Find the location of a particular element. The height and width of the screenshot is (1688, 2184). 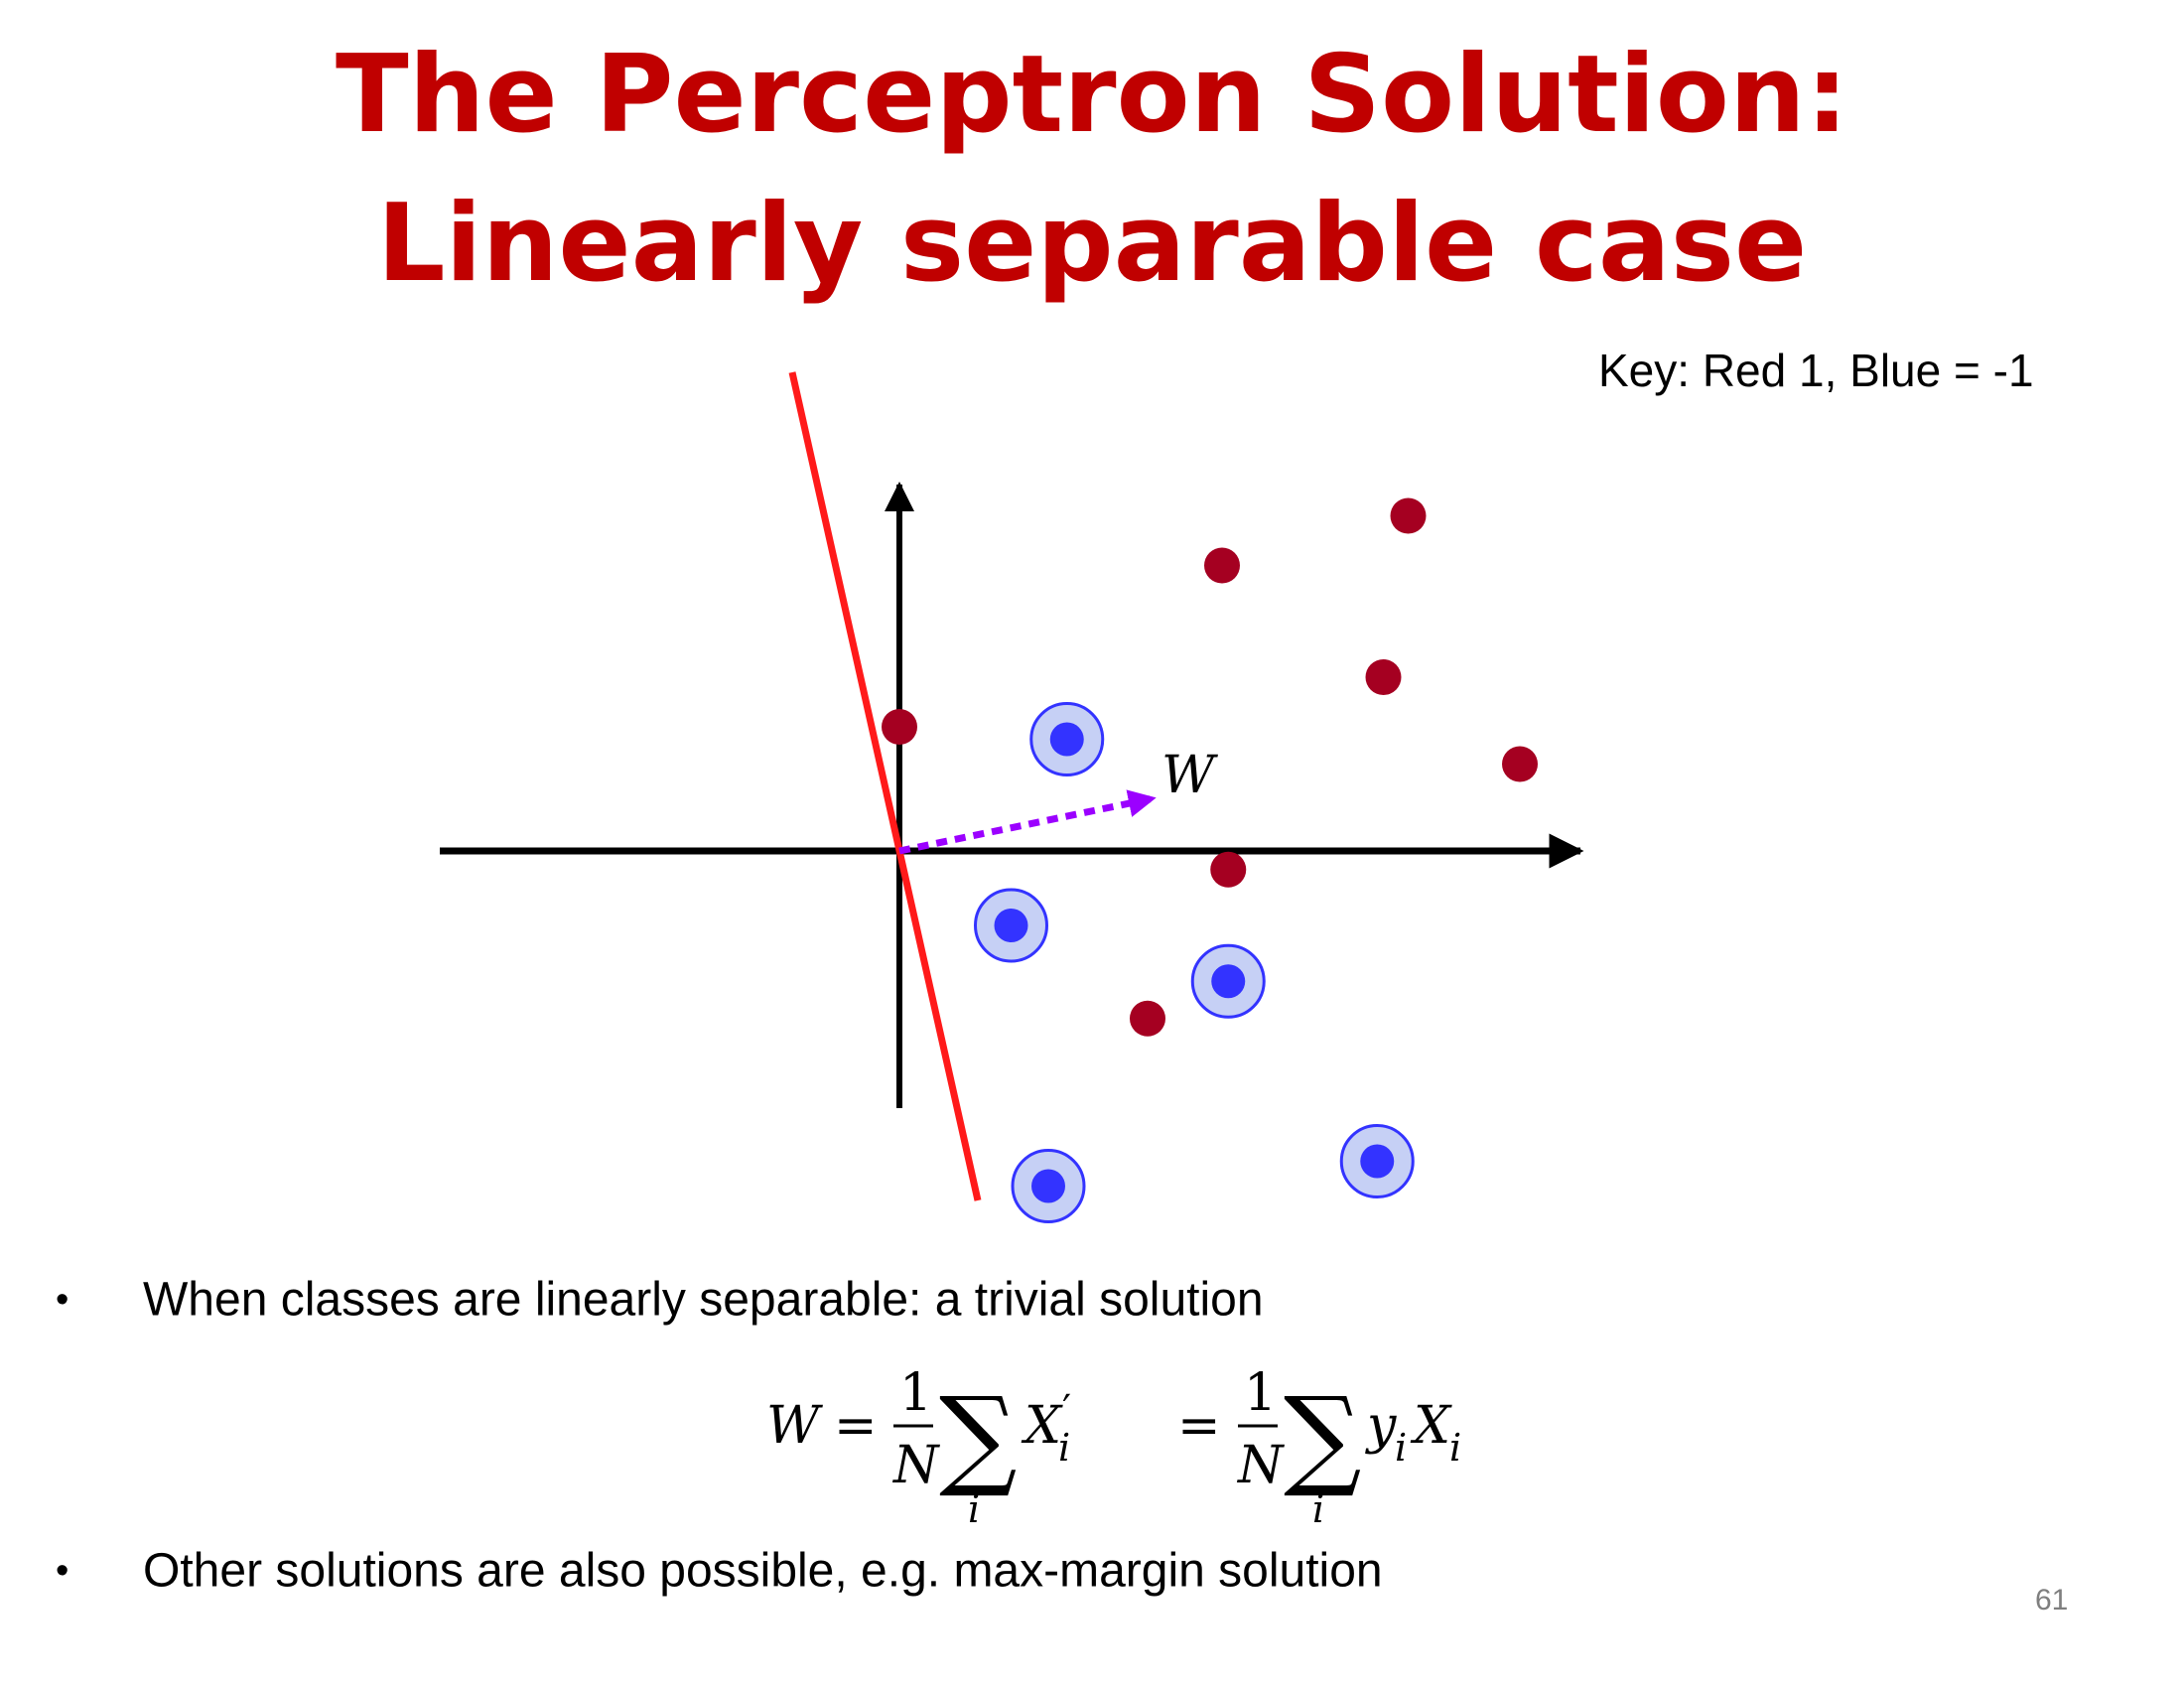

term-y: y is located at coordinates (1381, 1426).